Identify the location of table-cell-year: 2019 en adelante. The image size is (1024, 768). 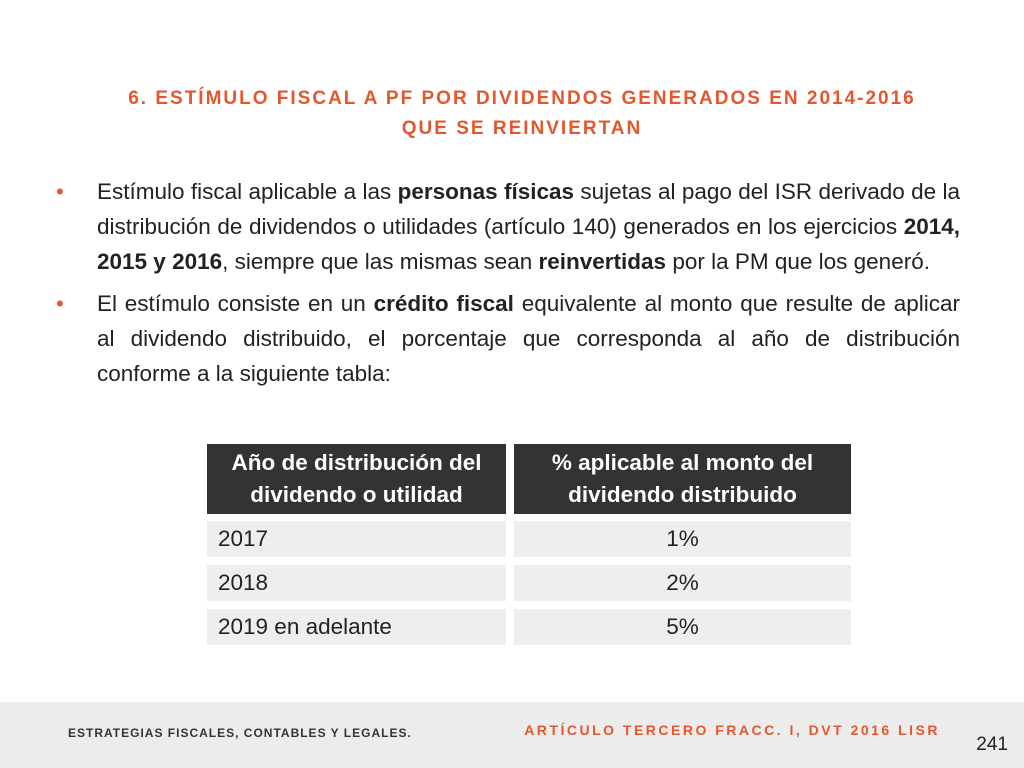
(356, 627).